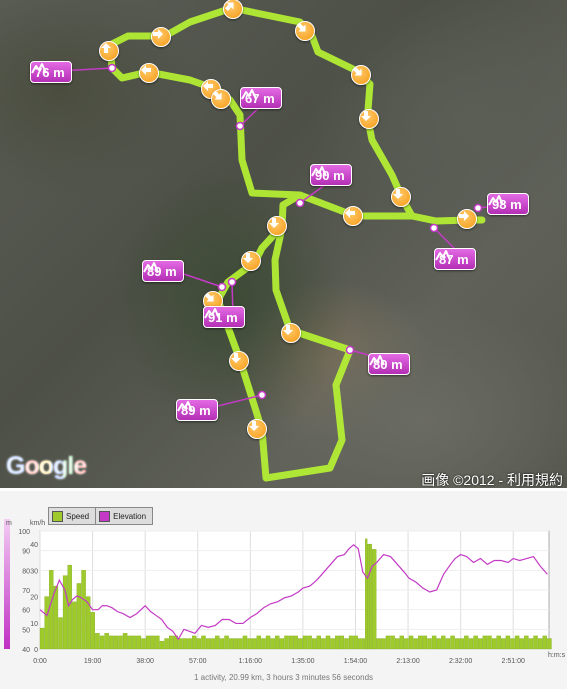  I want to click on elevation-marker: 98 m, so click(508, 204).